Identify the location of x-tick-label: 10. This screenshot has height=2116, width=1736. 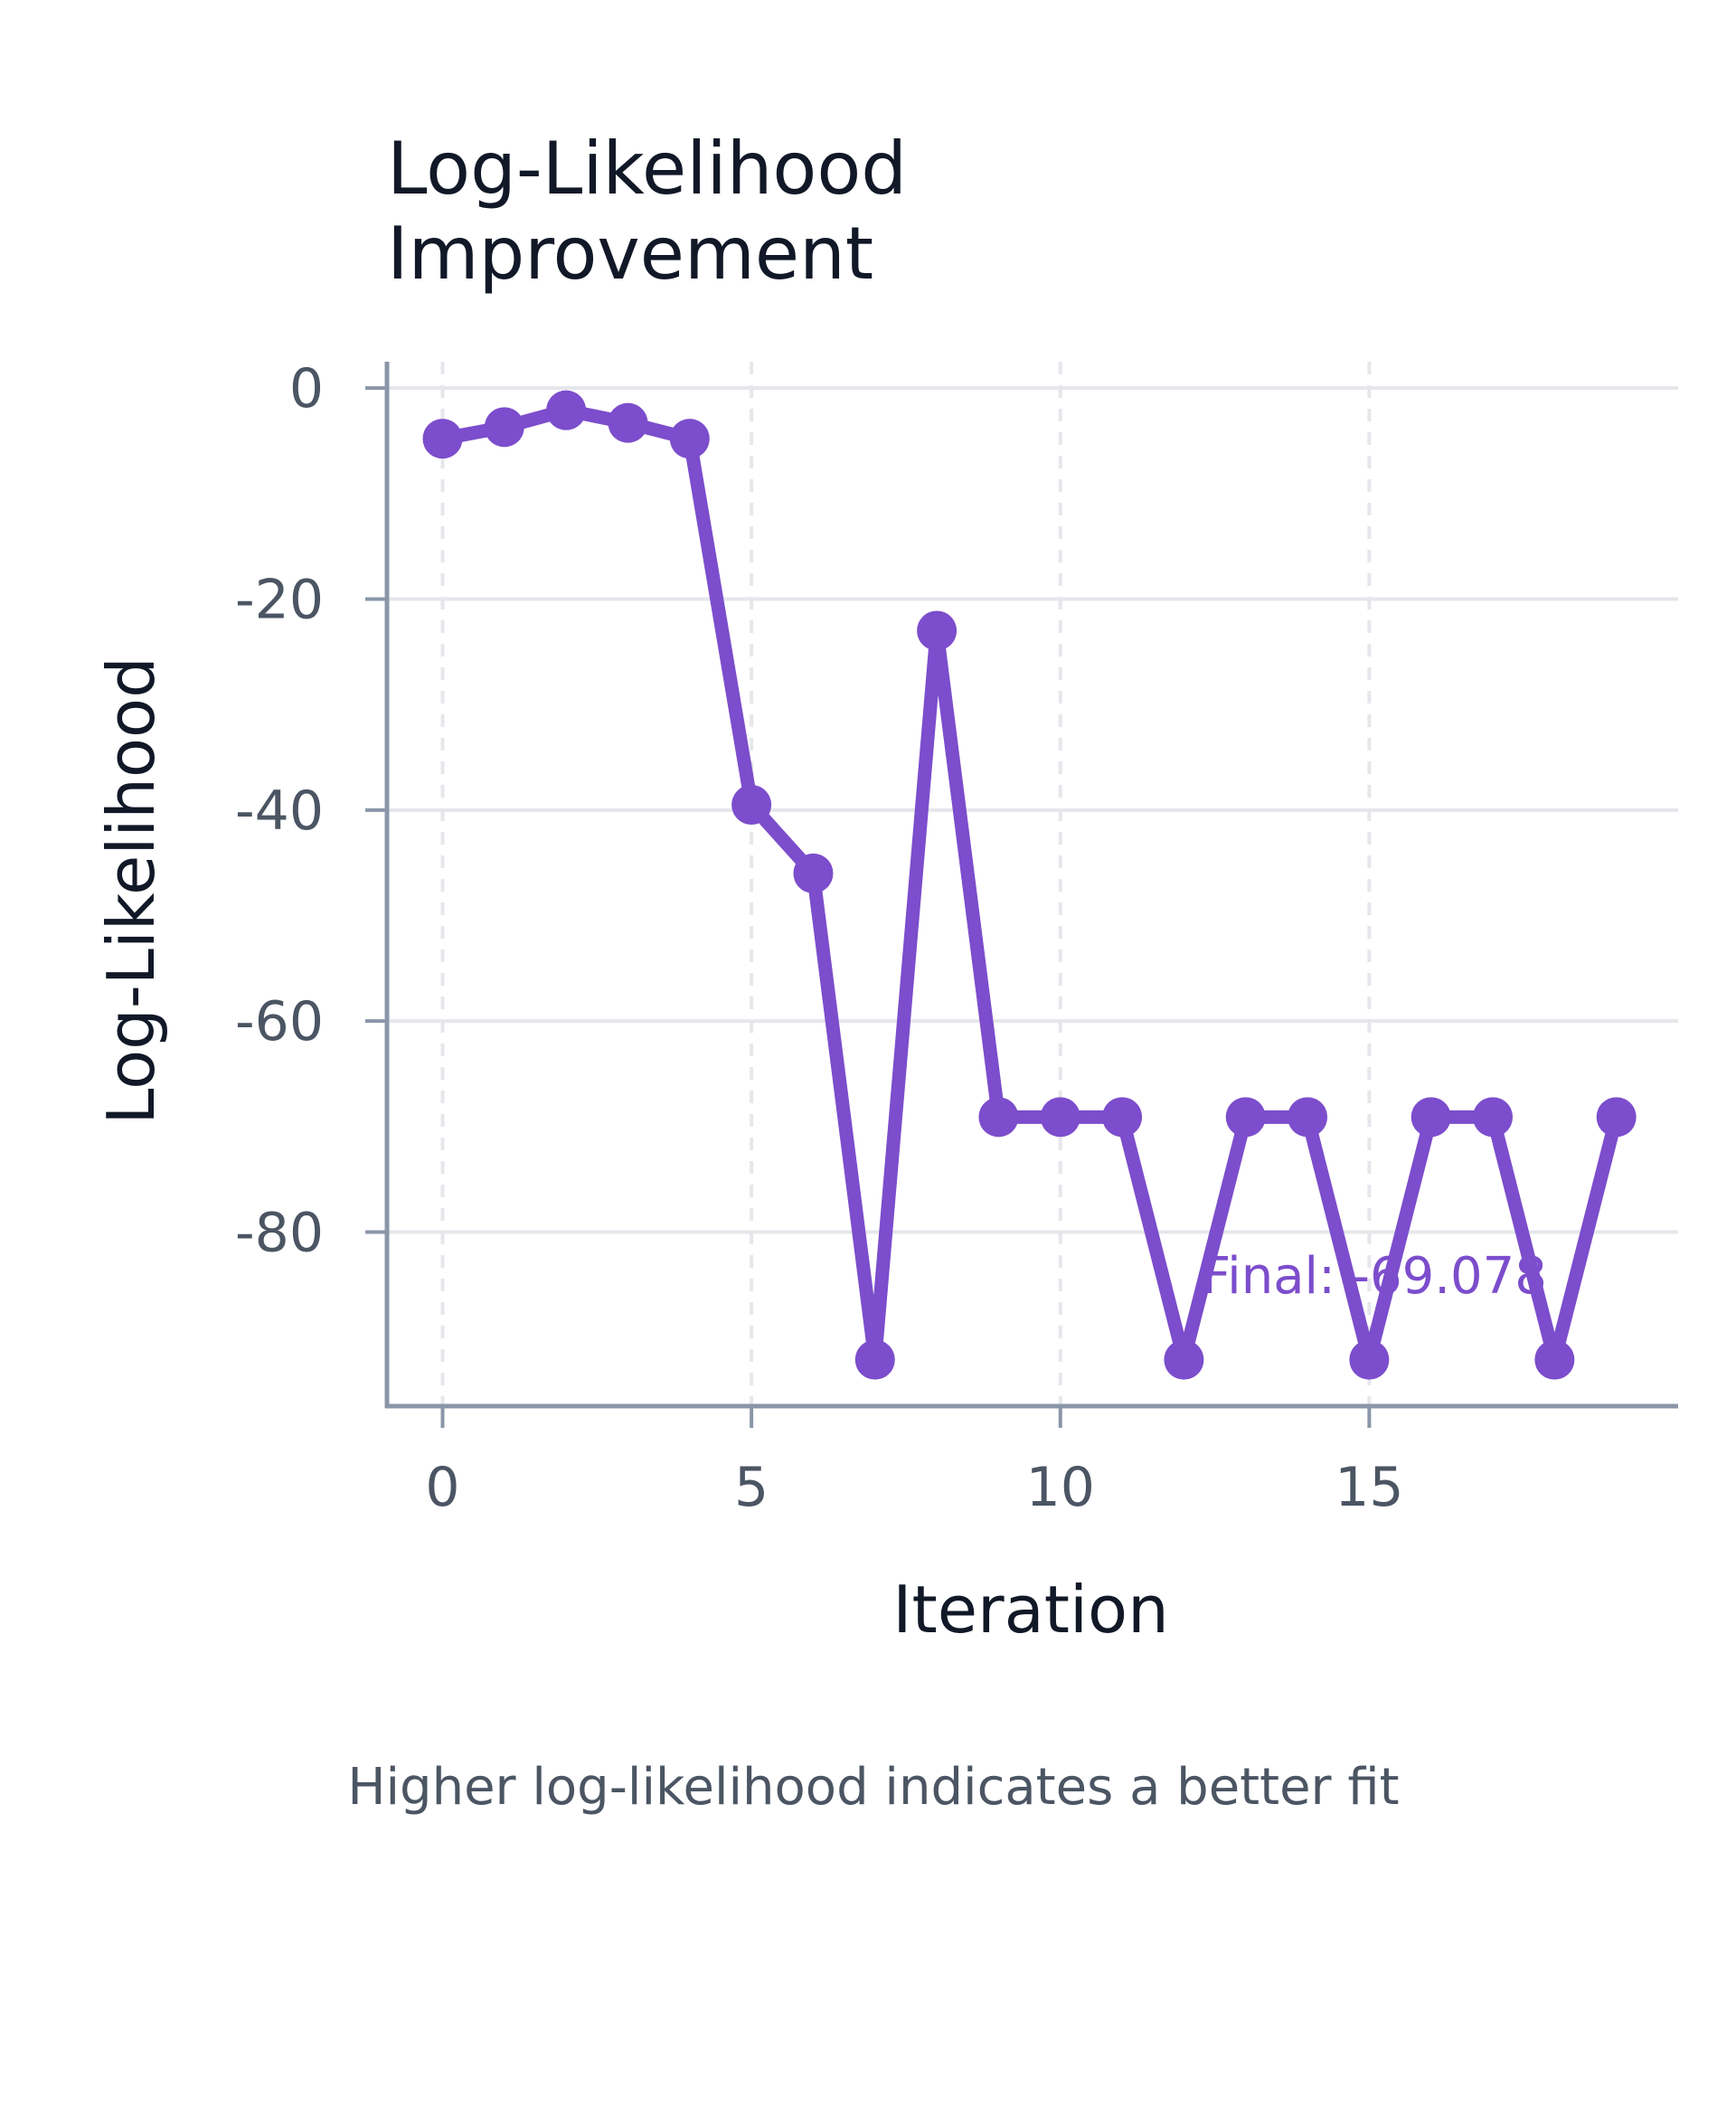
(1060, 1487).